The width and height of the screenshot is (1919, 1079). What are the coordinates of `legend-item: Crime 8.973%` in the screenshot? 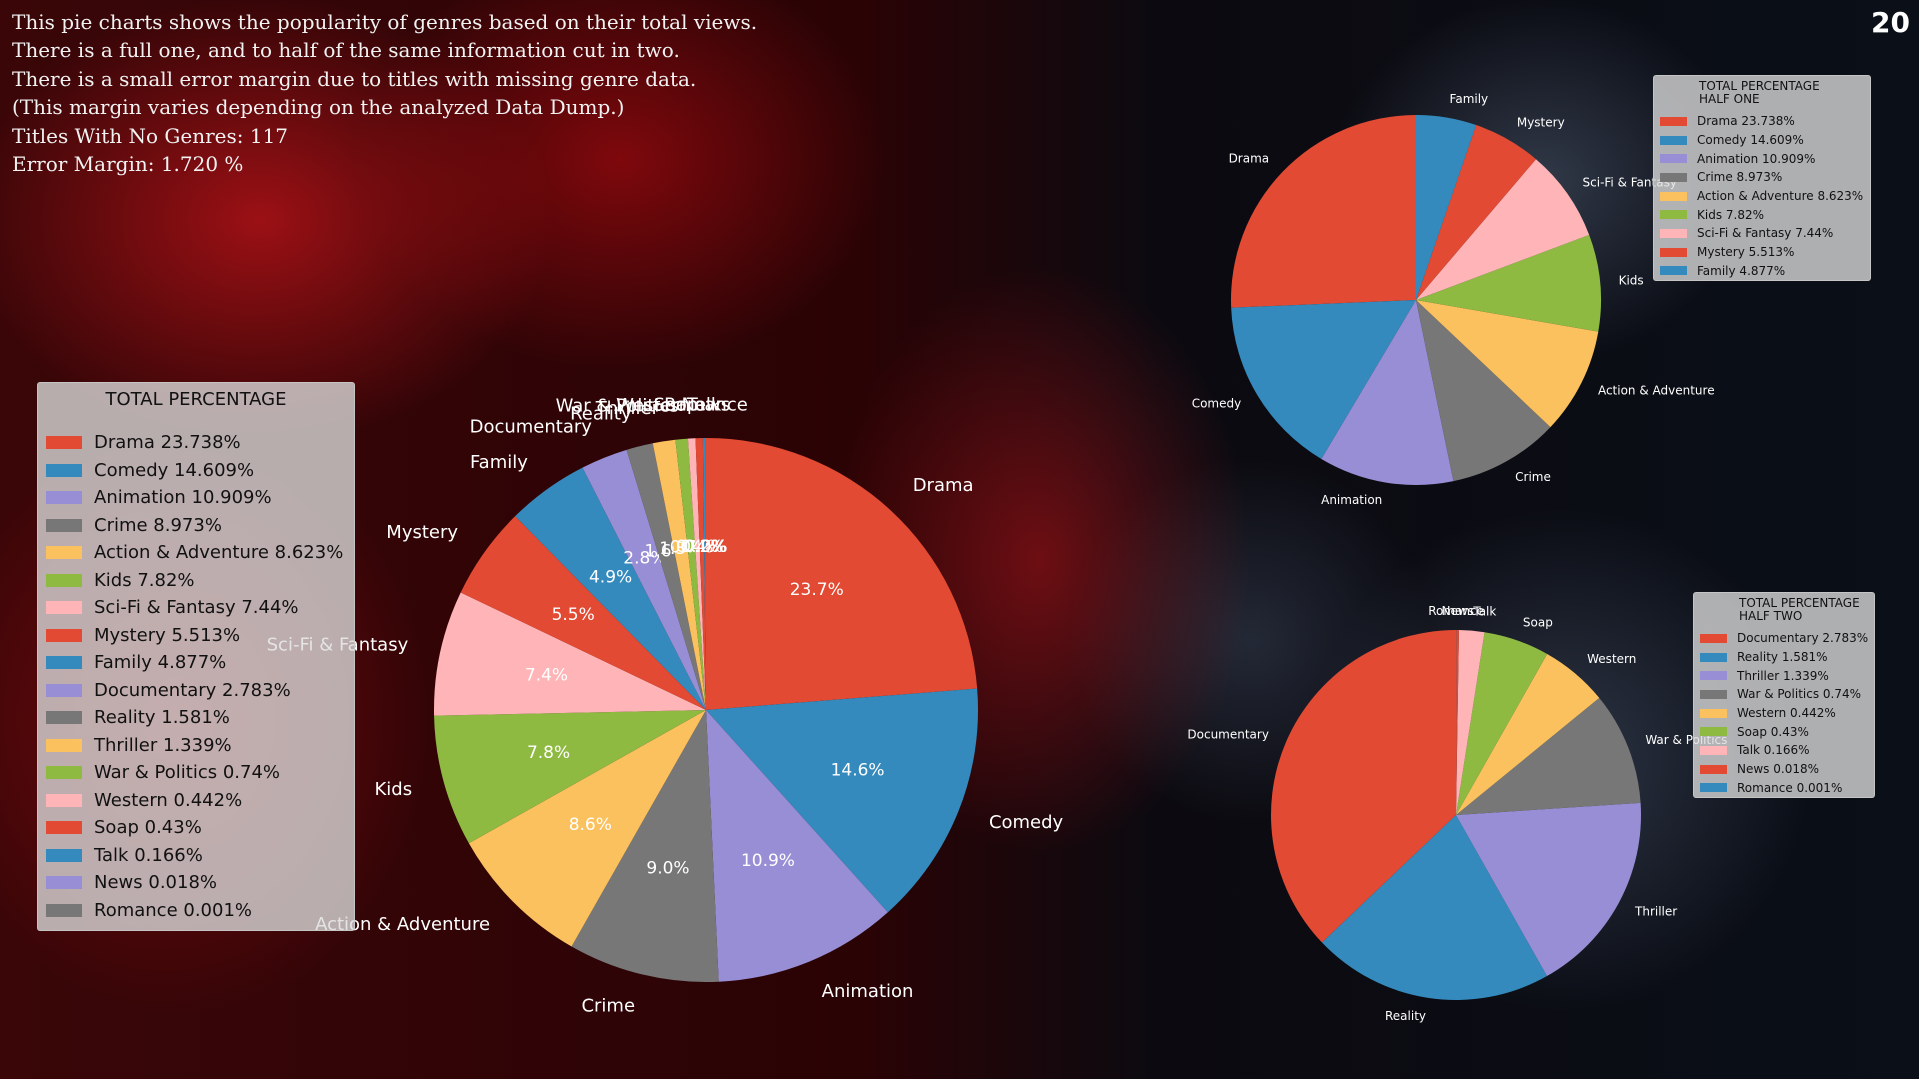 It's located at (196, 526).